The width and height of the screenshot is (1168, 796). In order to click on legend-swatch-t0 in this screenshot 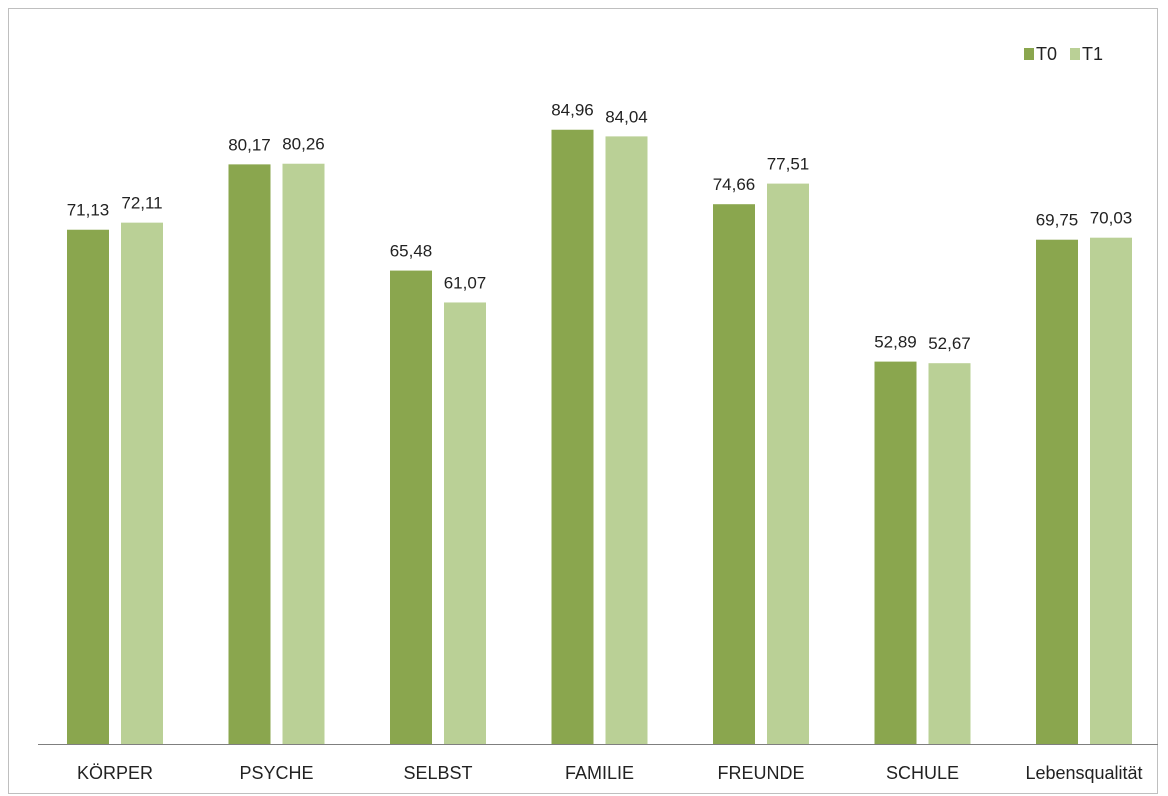, I will do `click(1029, 54)`.